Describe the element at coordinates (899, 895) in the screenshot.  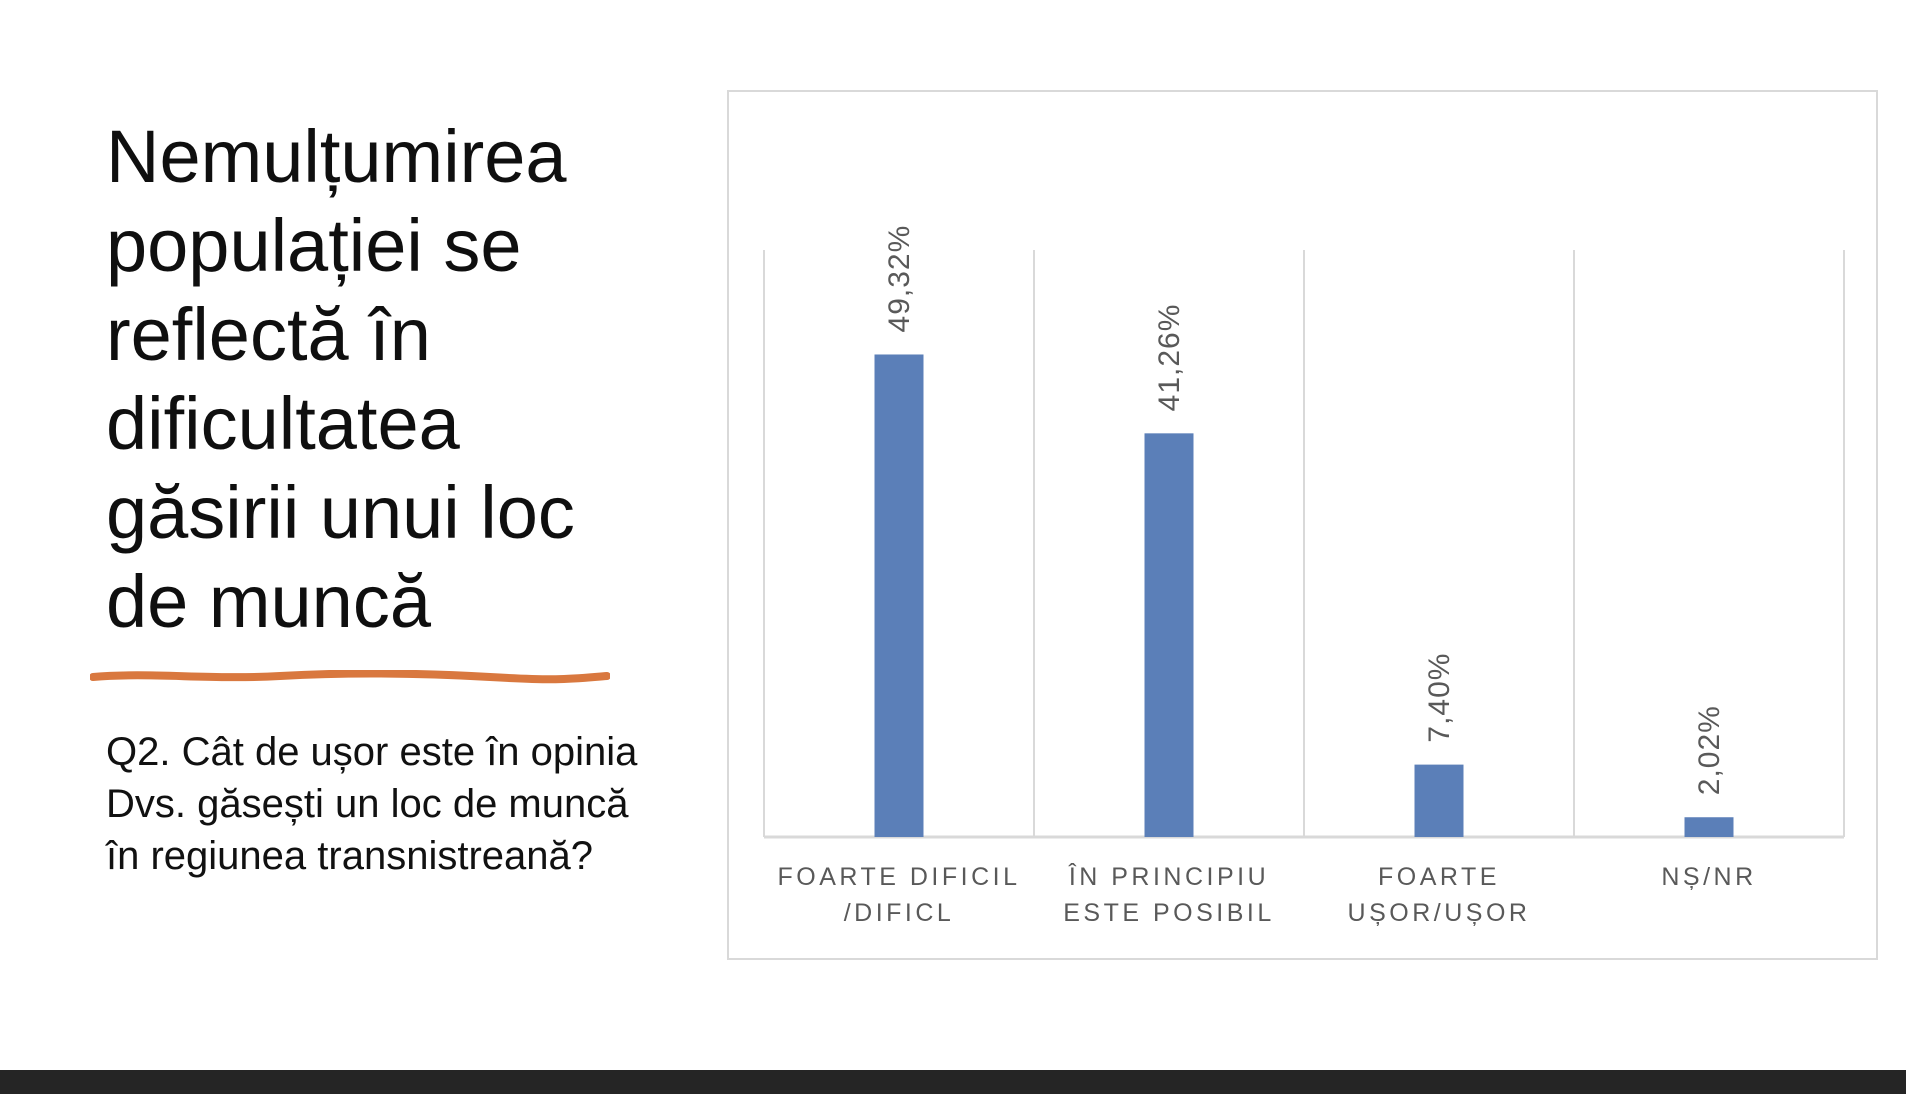
I see `category-label: FOARTE DIFICIL /DIFICL` at that location.